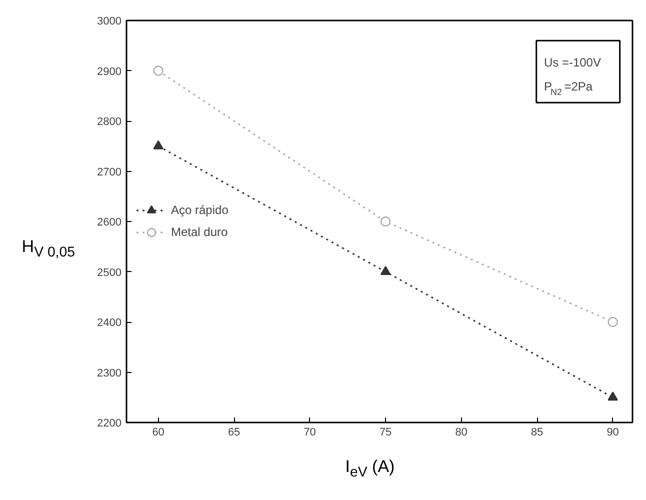  I want to click on y-tick-label: 3000, so click(109, 22).